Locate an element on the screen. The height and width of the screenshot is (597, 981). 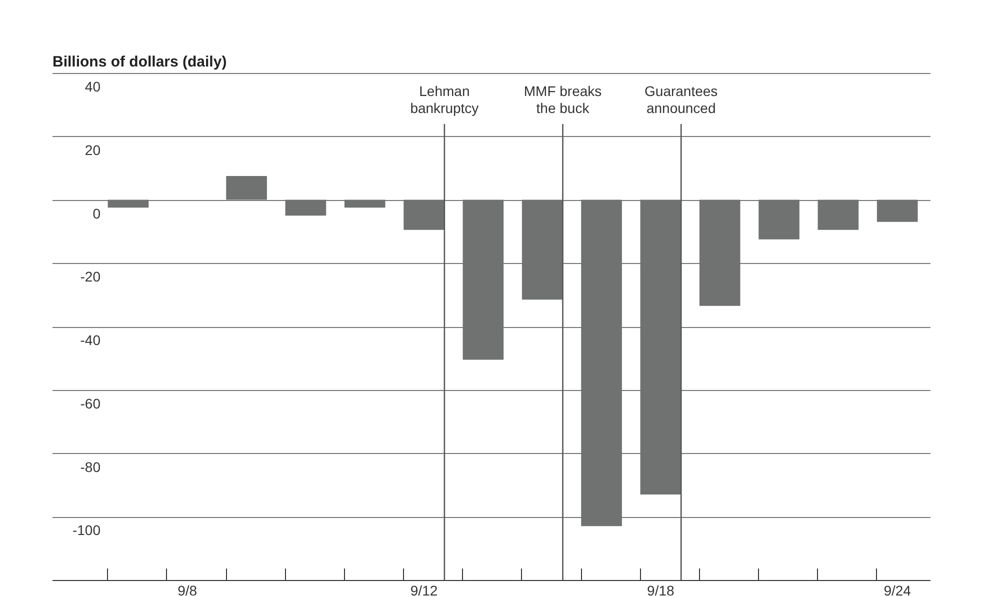
y-tick-label: 20 is located at coordinates (92, 150).